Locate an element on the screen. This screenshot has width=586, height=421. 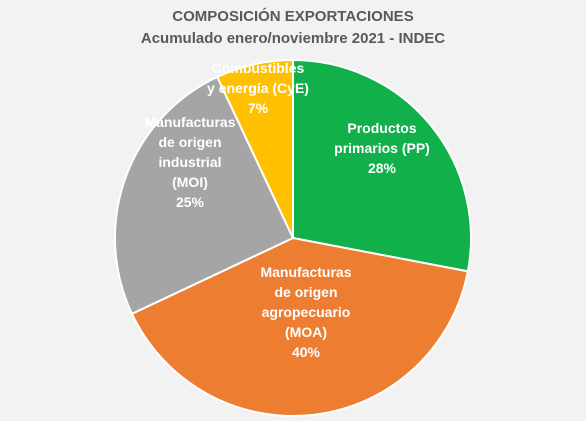
slice-category-label: y energía (CyE) is located at coordinates (258, 88).